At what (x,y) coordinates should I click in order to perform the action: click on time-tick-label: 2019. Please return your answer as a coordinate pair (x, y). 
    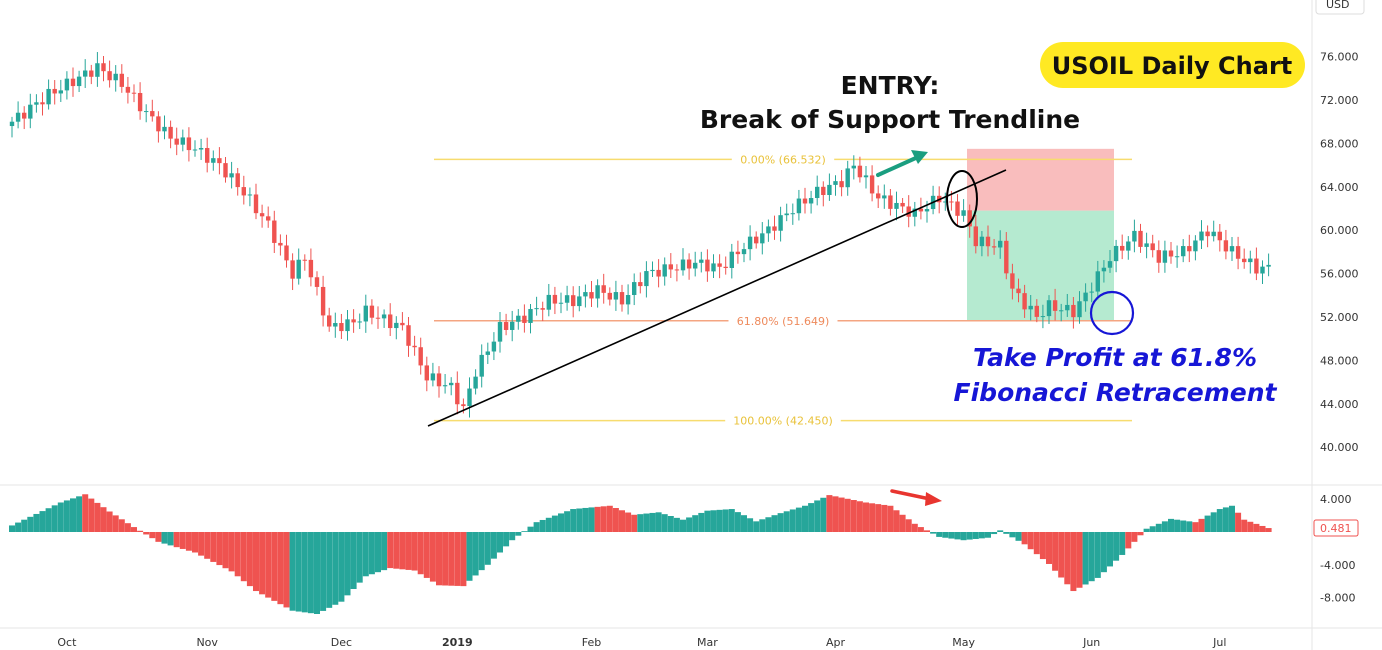
    Looking at the image, I should click on (457, 642).